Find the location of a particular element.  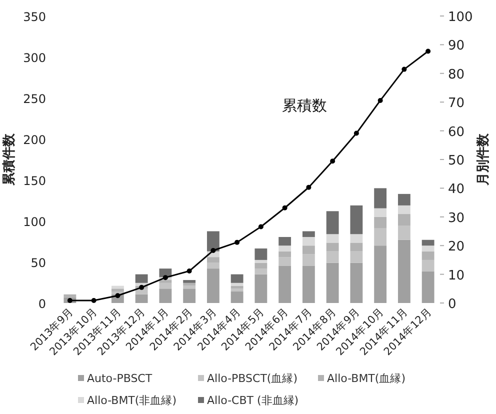

legend-label: Allo-BMT(非血縁) is located at coordinates (131, 400).